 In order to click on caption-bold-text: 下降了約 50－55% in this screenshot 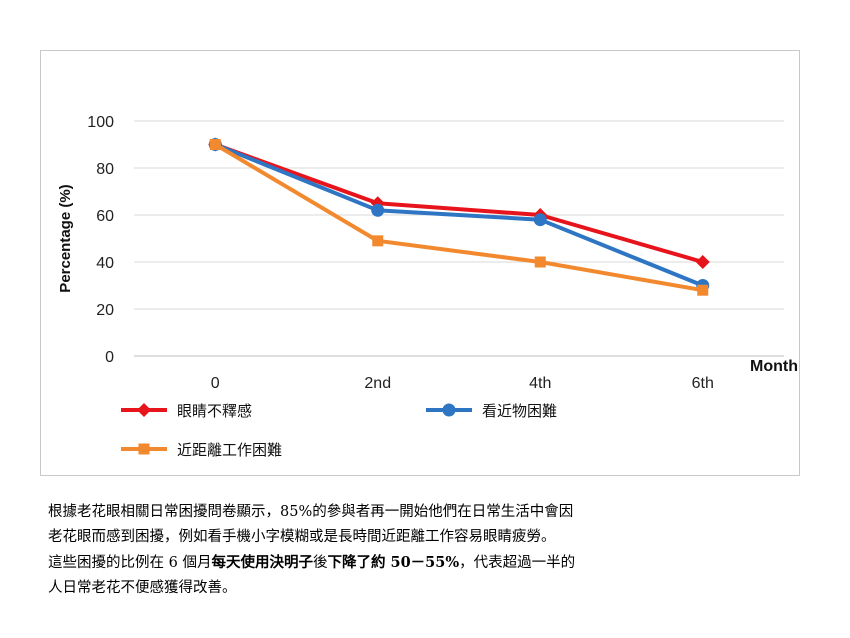, I will do `click(393, 562)`.